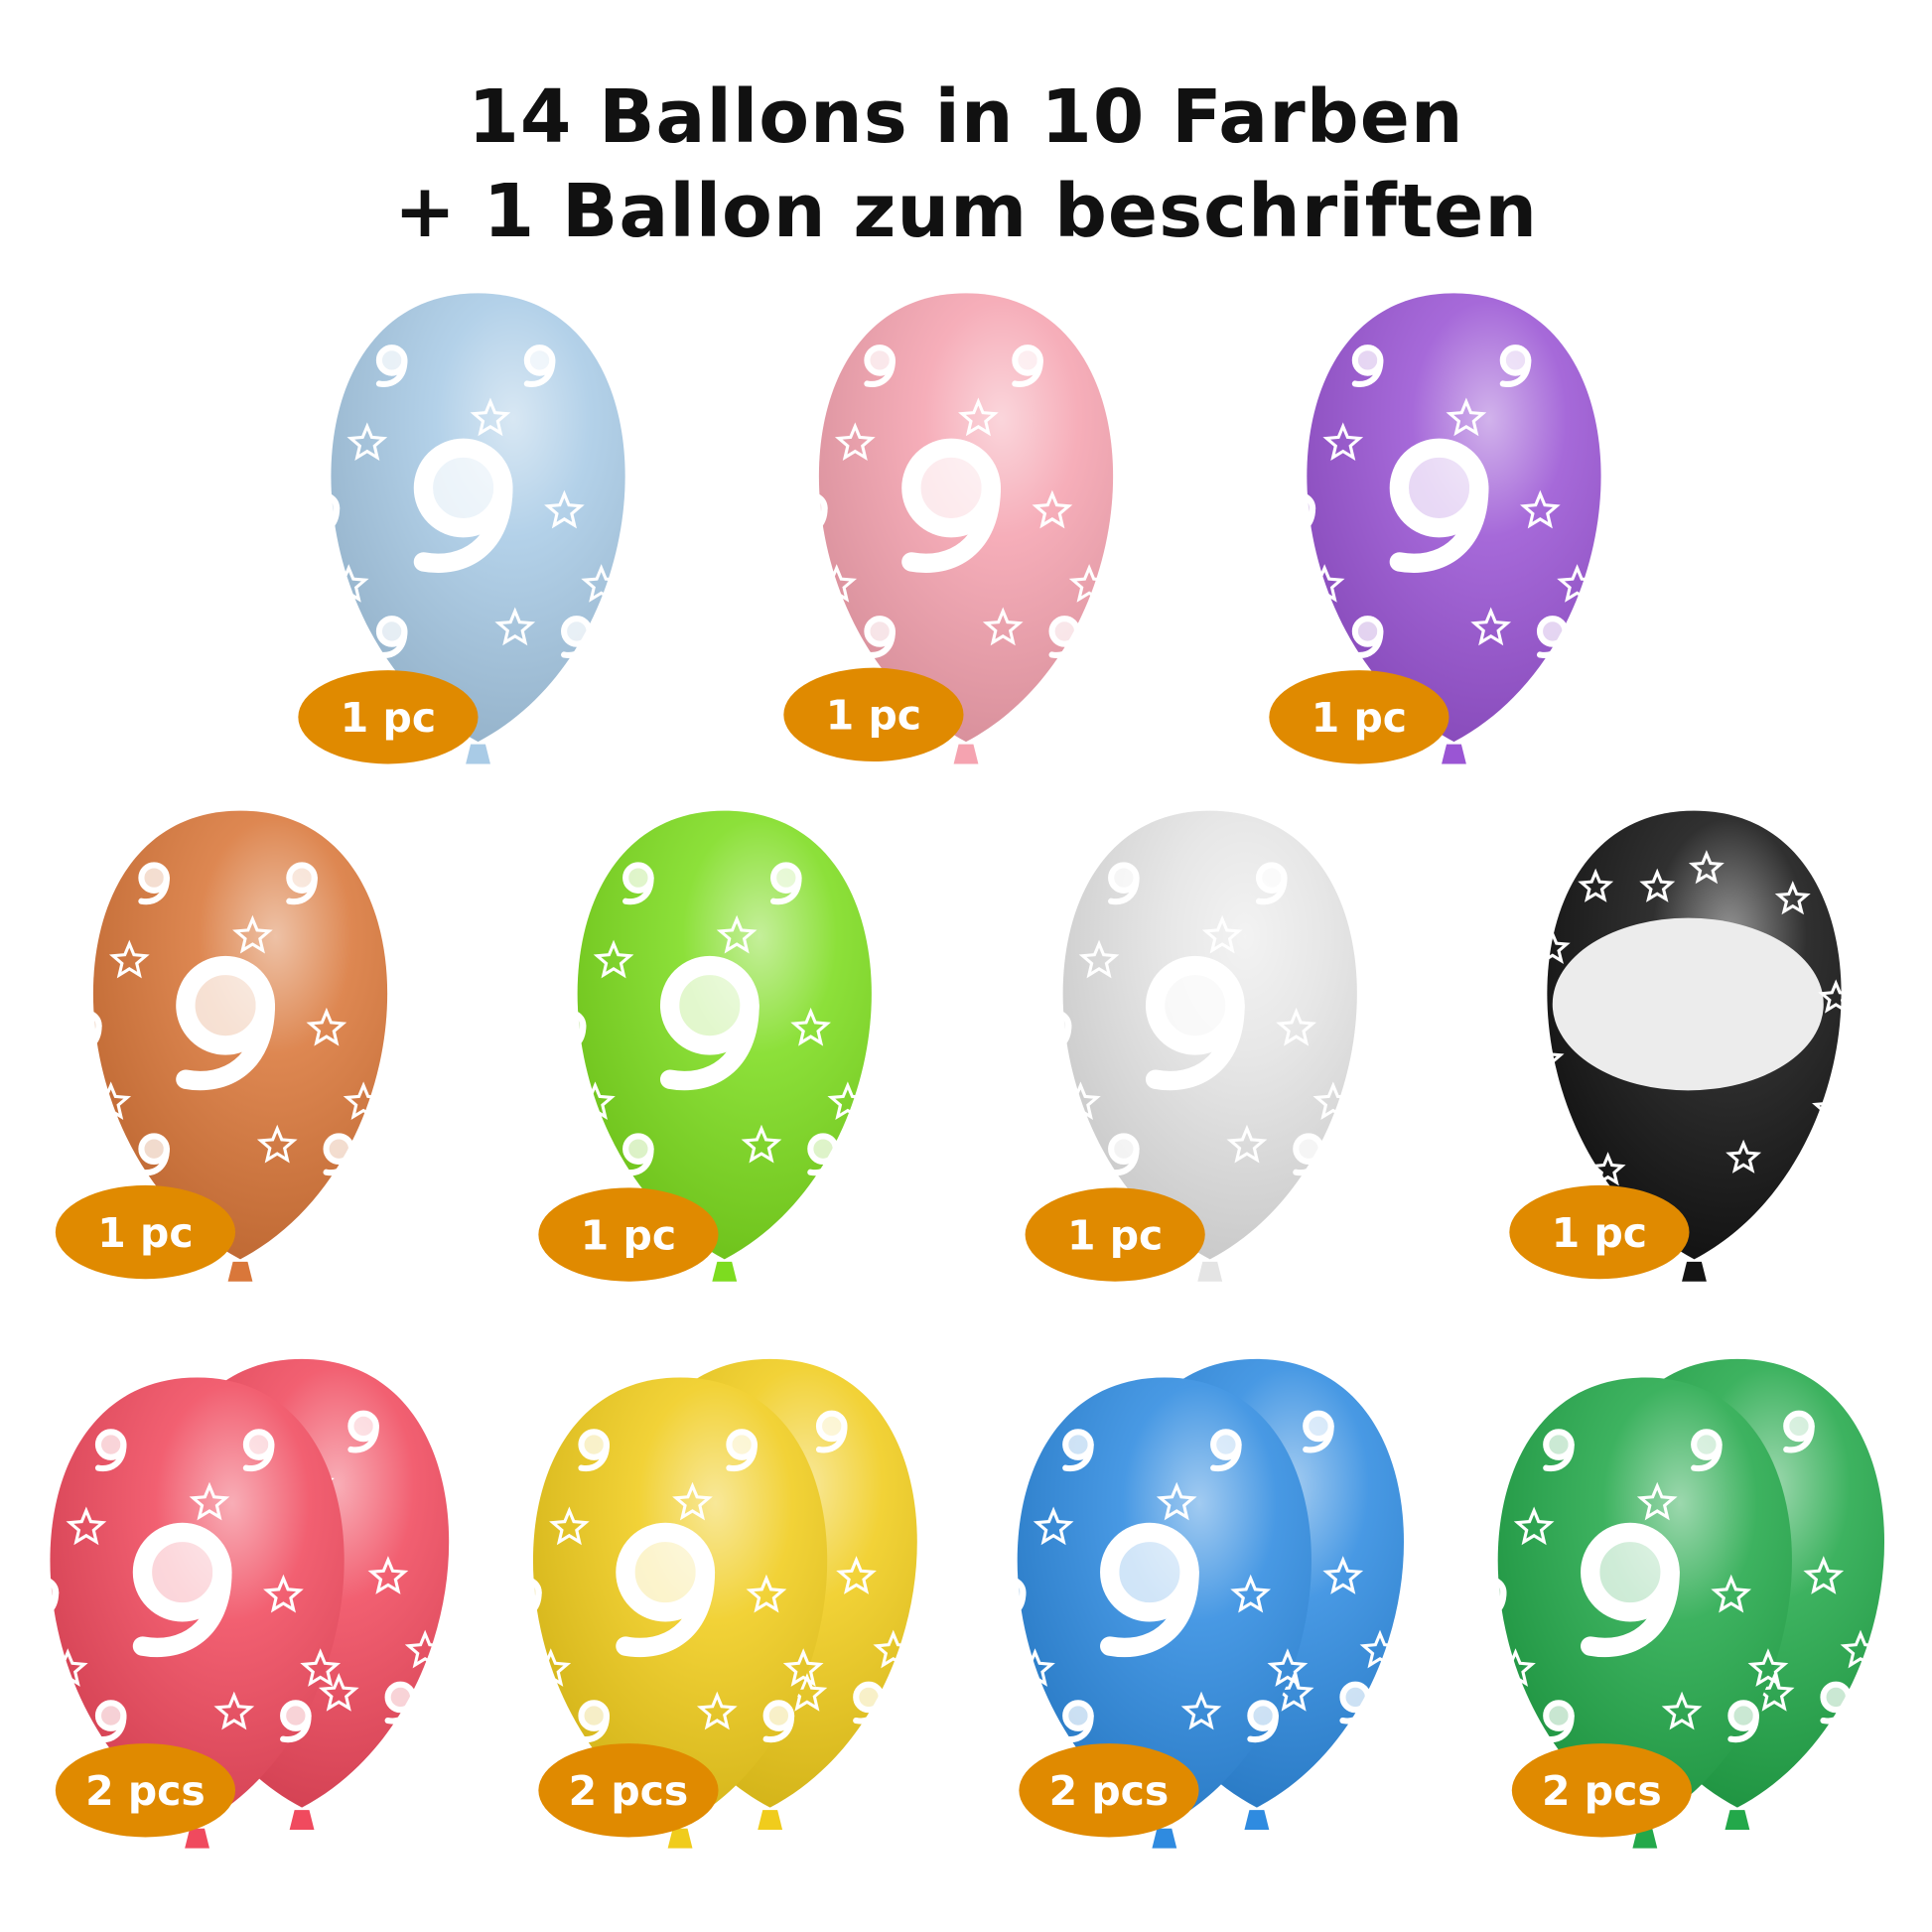 The height and width of the screenshot is (1932, 1932). What do you see at coordinates (966, 212) in the screenshot?
I see `headline-line-2: + 1 Ballon zum beschriften` at bounding box center [966, 212].